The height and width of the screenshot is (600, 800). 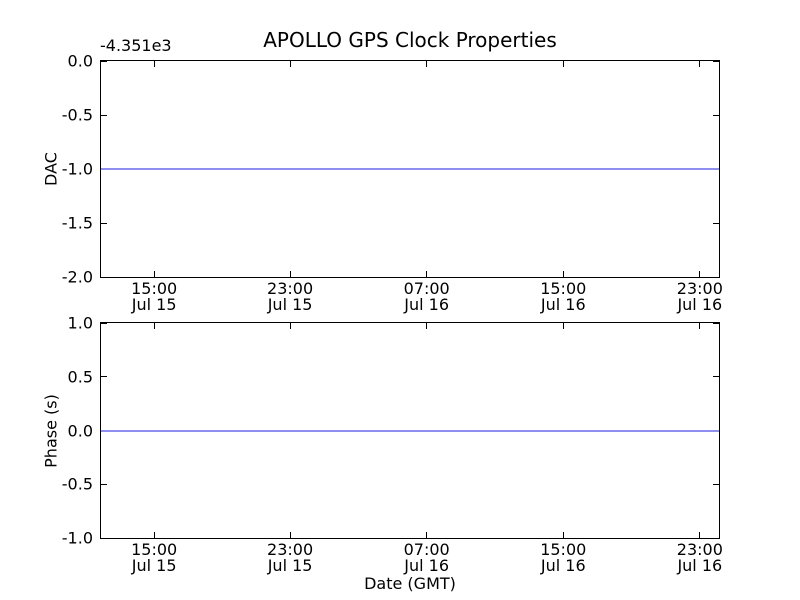 I want to click on dac-y-axis-label: DAC, so click(x=51, y=169).